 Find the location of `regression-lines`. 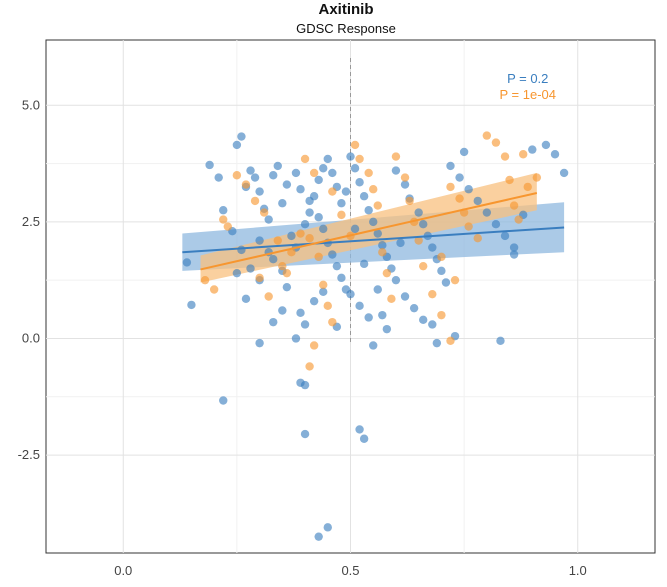

regression-lines is located at coordinates (373, 231).